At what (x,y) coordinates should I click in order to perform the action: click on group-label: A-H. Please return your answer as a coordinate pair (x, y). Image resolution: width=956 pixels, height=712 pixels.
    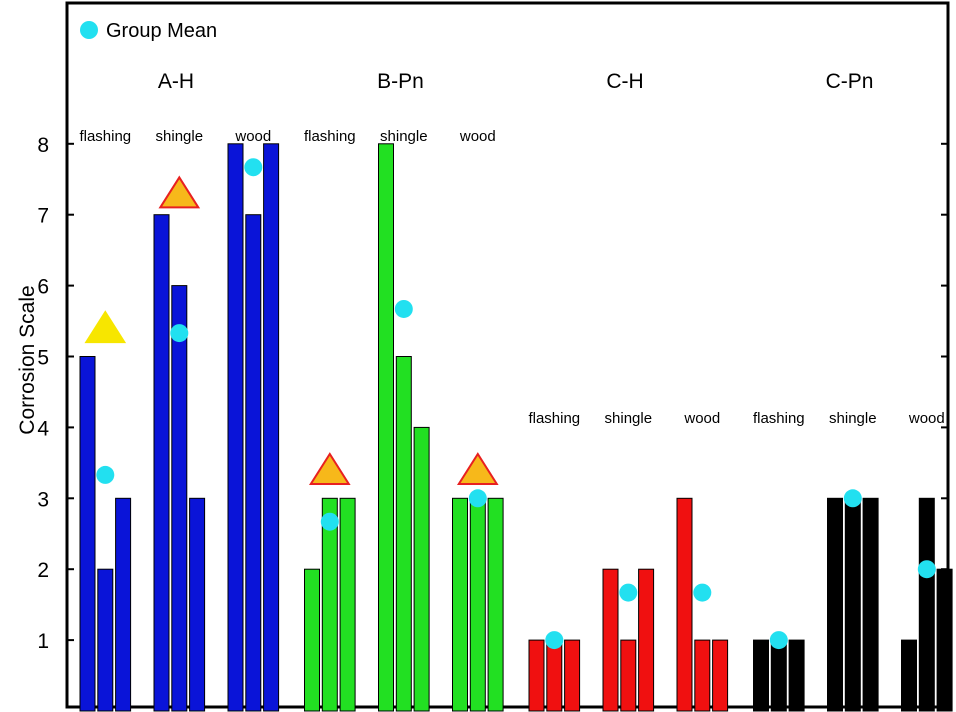
    Looking at the image, I should click on (176, 81).